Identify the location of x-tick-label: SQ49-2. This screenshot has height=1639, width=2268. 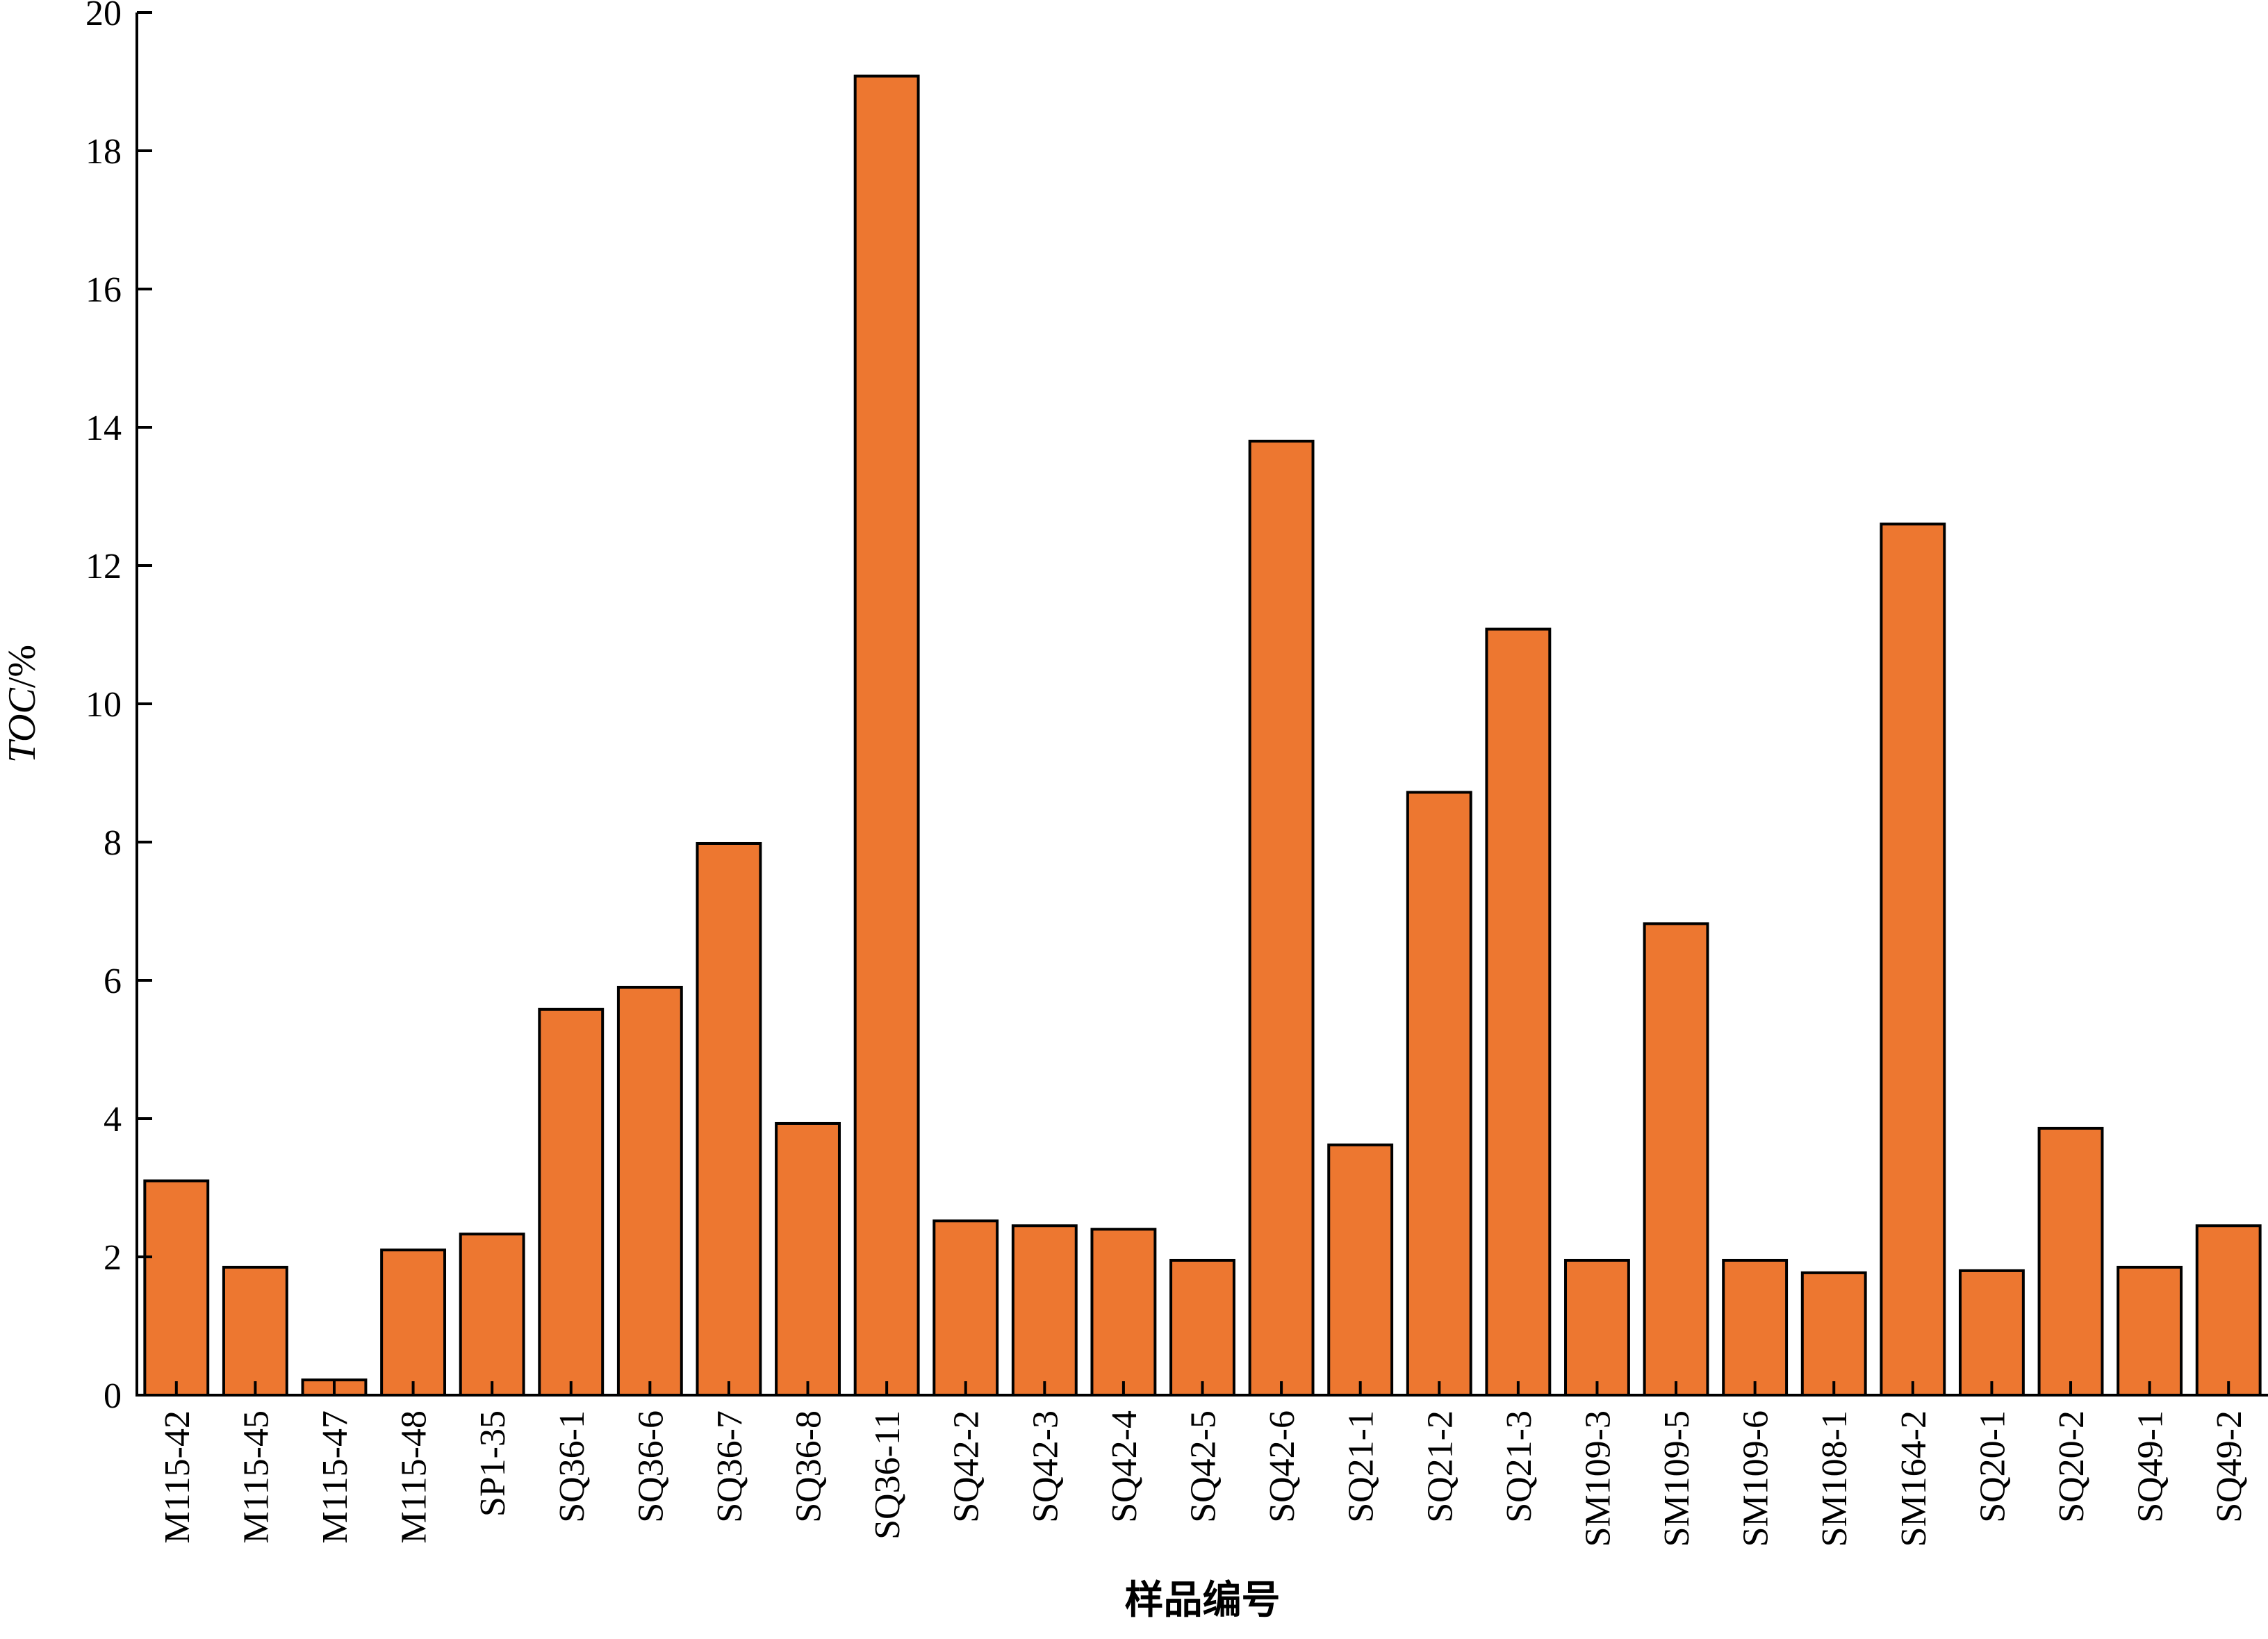
(2229, 1466).